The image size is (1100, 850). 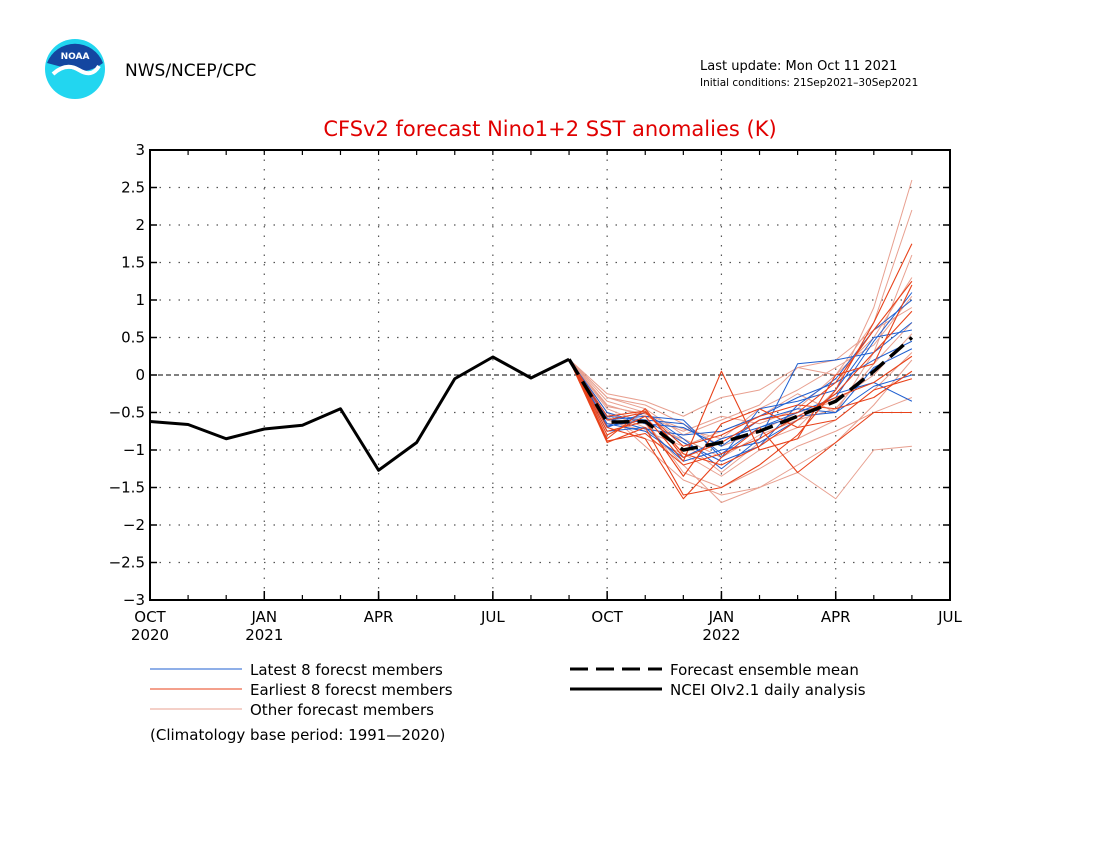 What do you see at coordinates (75, 69) in the screenshot?
I see `noaa-logo: NOAA` at bounding box center [75, 69].